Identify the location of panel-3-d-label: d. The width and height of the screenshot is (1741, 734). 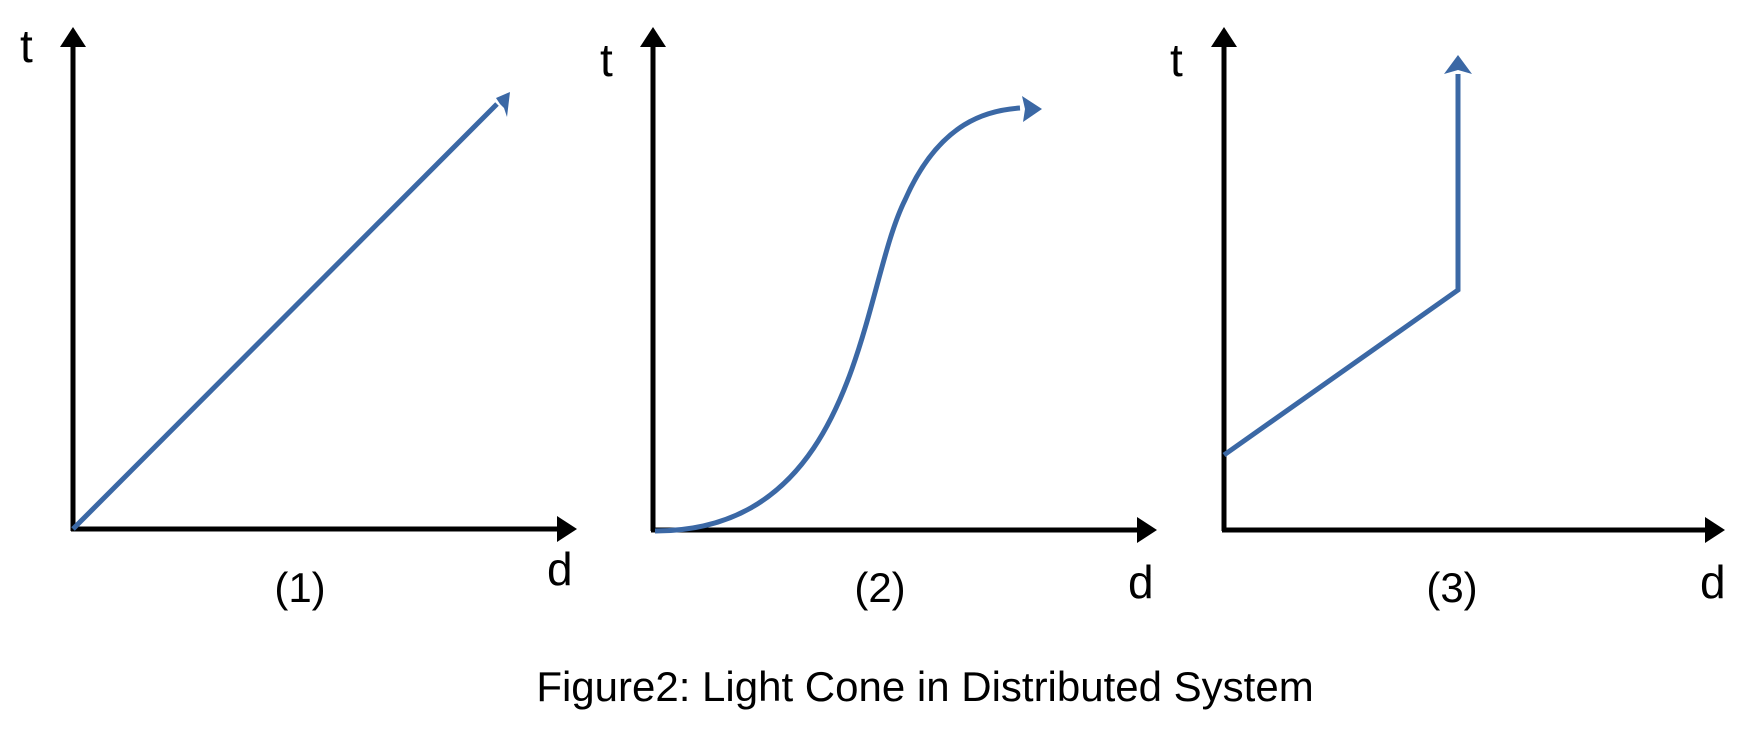
(1713, 582).